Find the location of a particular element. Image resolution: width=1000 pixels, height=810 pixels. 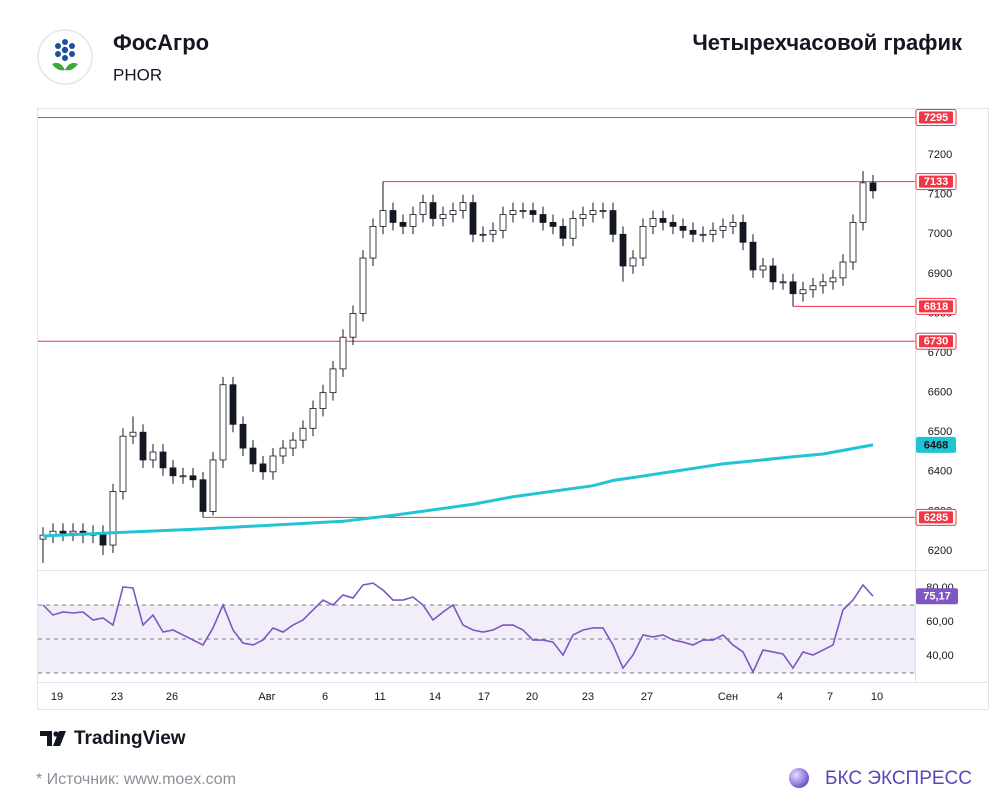

x-tick-label: 27 is located at coordinates (647, 697).